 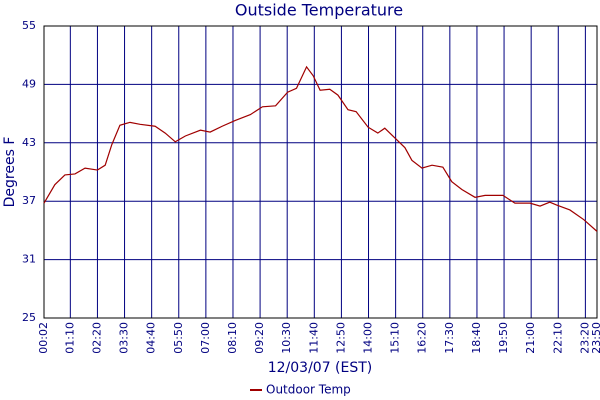 I want to click on x-tick-label: 00:02, so click(x=43, y=338).